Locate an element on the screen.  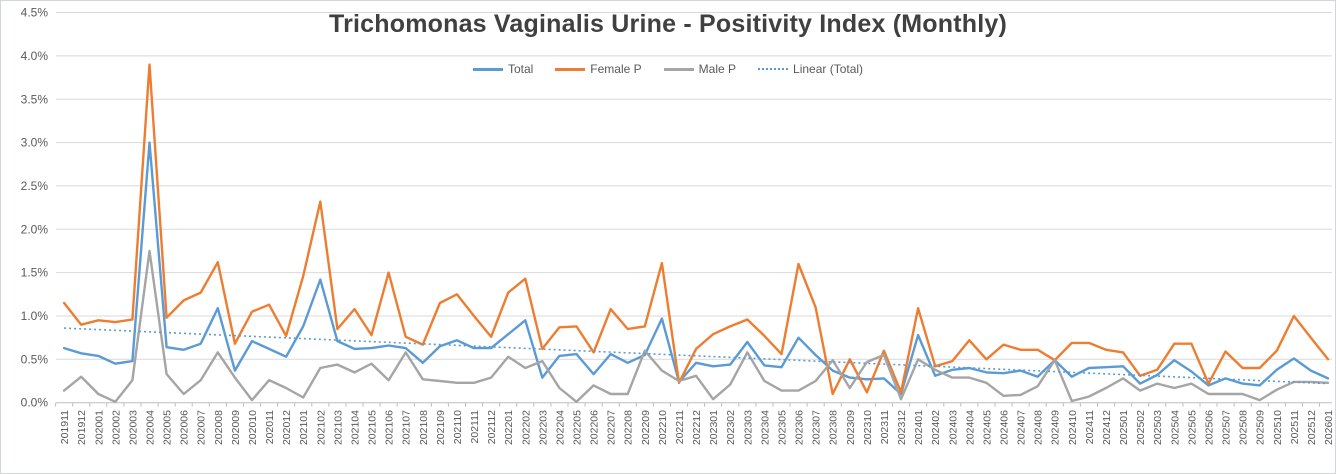
x-axis-tick-label: 202009 is located at coordinates (236, 427).